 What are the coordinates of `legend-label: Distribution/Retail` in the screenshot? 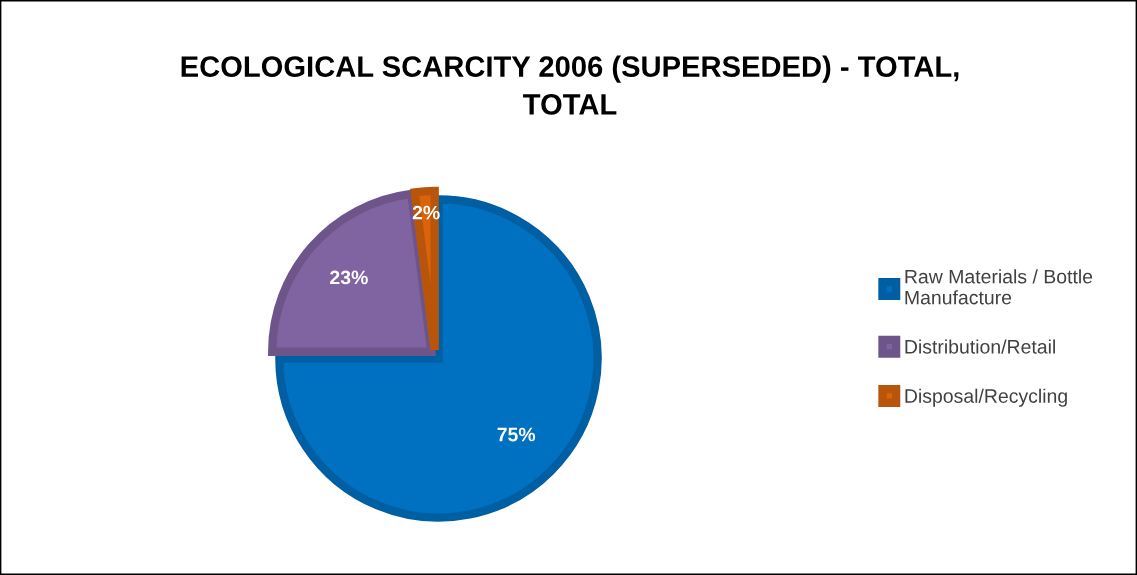 It's located at (980, 346).